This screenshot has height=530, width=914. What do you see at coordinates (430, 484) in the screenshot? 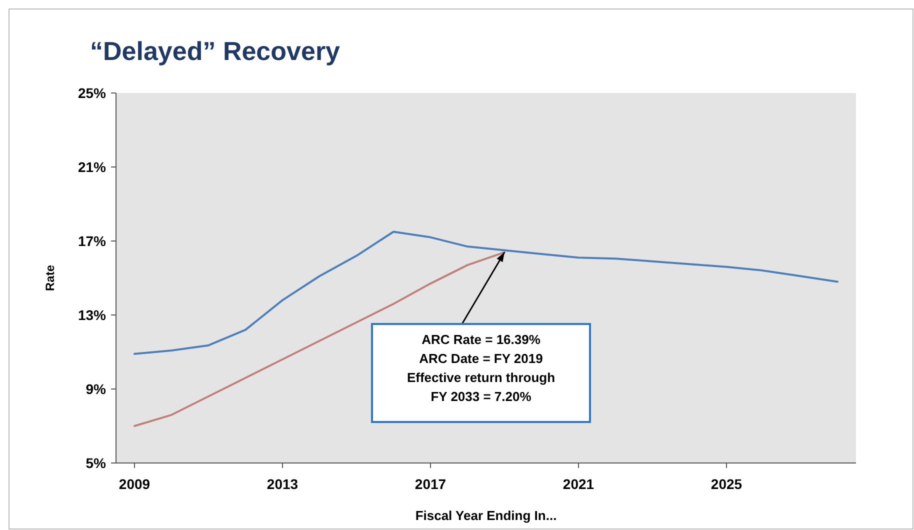
I see `x-tick-label: 2017` at bounding box center [430, 484].